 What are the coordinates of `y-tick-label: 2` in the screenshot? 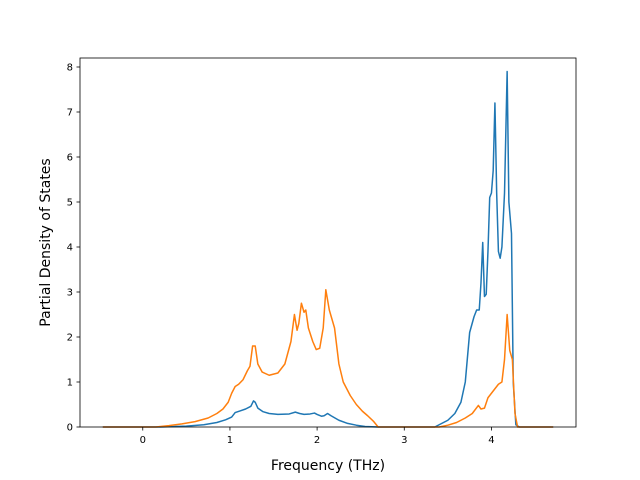 It's located at (70, 338).